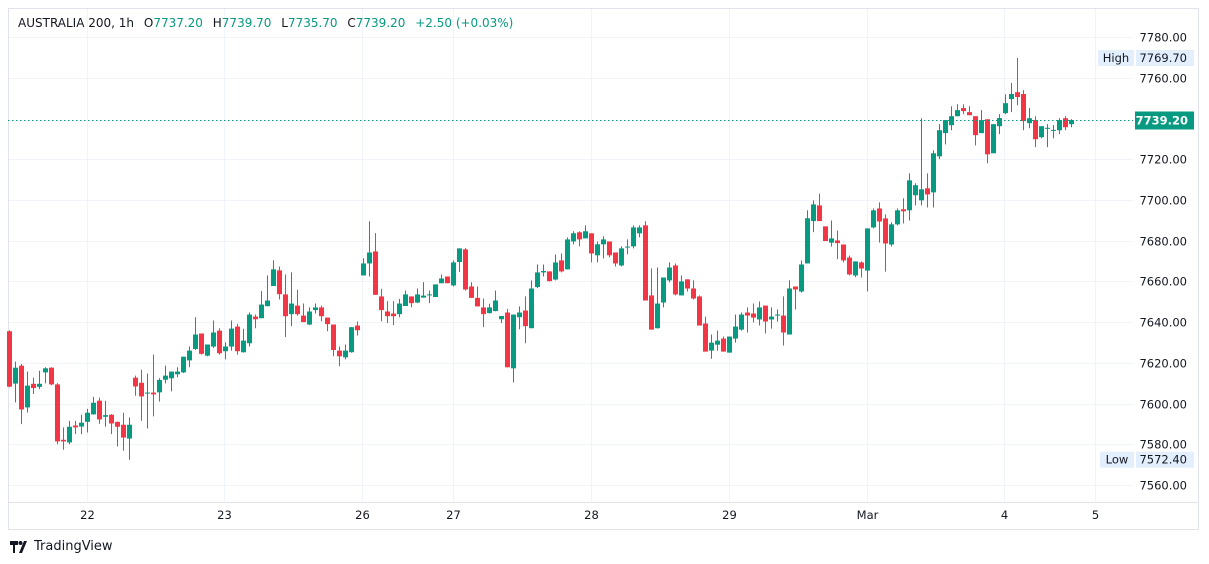 This screenshot has width=1209, height=564. I want to click on price-tick-label: 7780.00, so click(1163, 38).